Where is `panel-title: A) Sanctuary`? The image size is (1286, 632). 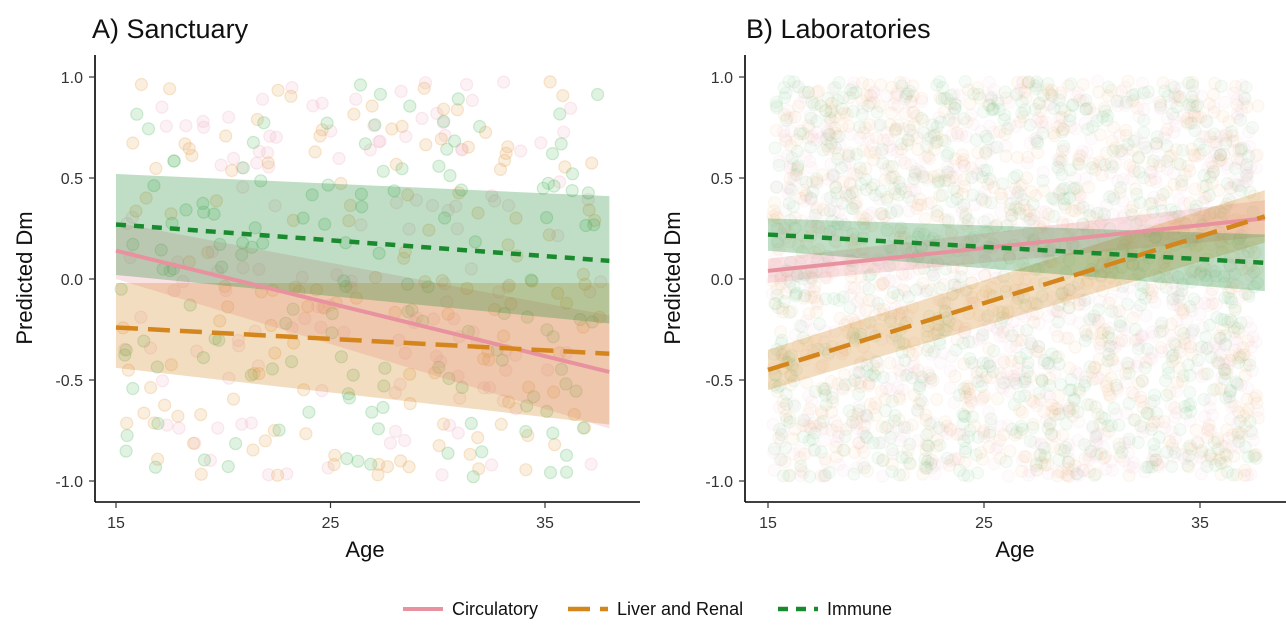 panel-title: A) Sanctuary is located at coordinates (170, 29).